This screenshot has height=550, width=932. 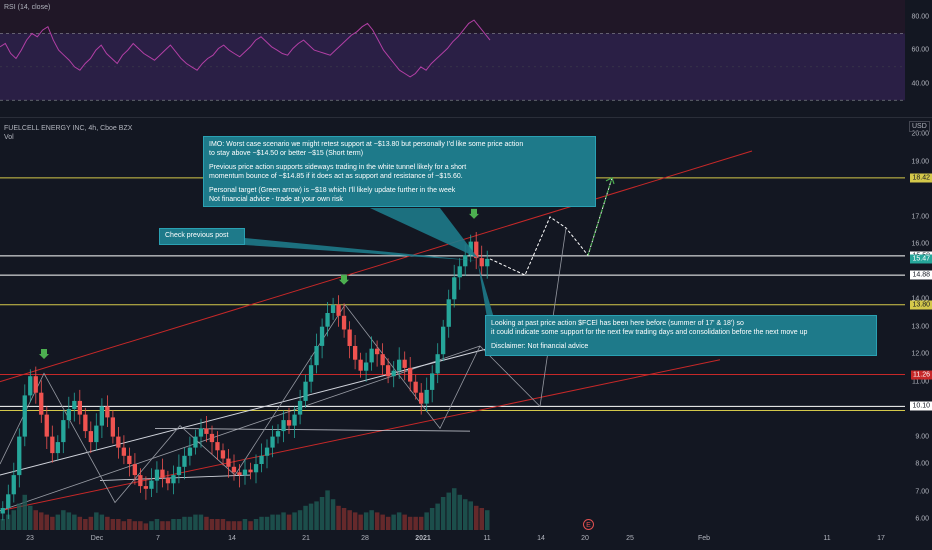 What do you see at coordinates (588, 524) in the screenshot?
I see `earnings-marker: E` at bounding box center [588, 524].